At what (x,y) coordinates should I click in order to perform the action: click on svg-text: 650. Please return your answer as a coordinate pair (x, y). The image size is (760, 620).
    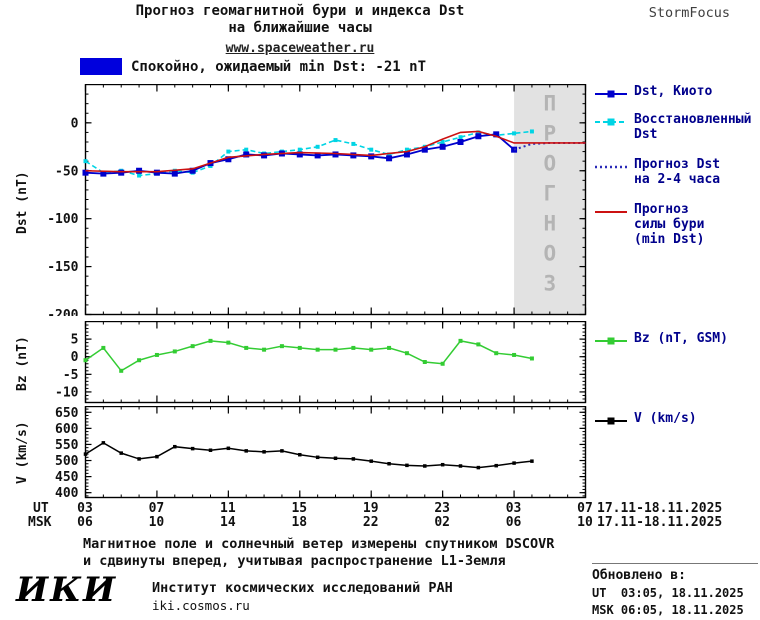
    Looking at the image, I should click on (67, 413).